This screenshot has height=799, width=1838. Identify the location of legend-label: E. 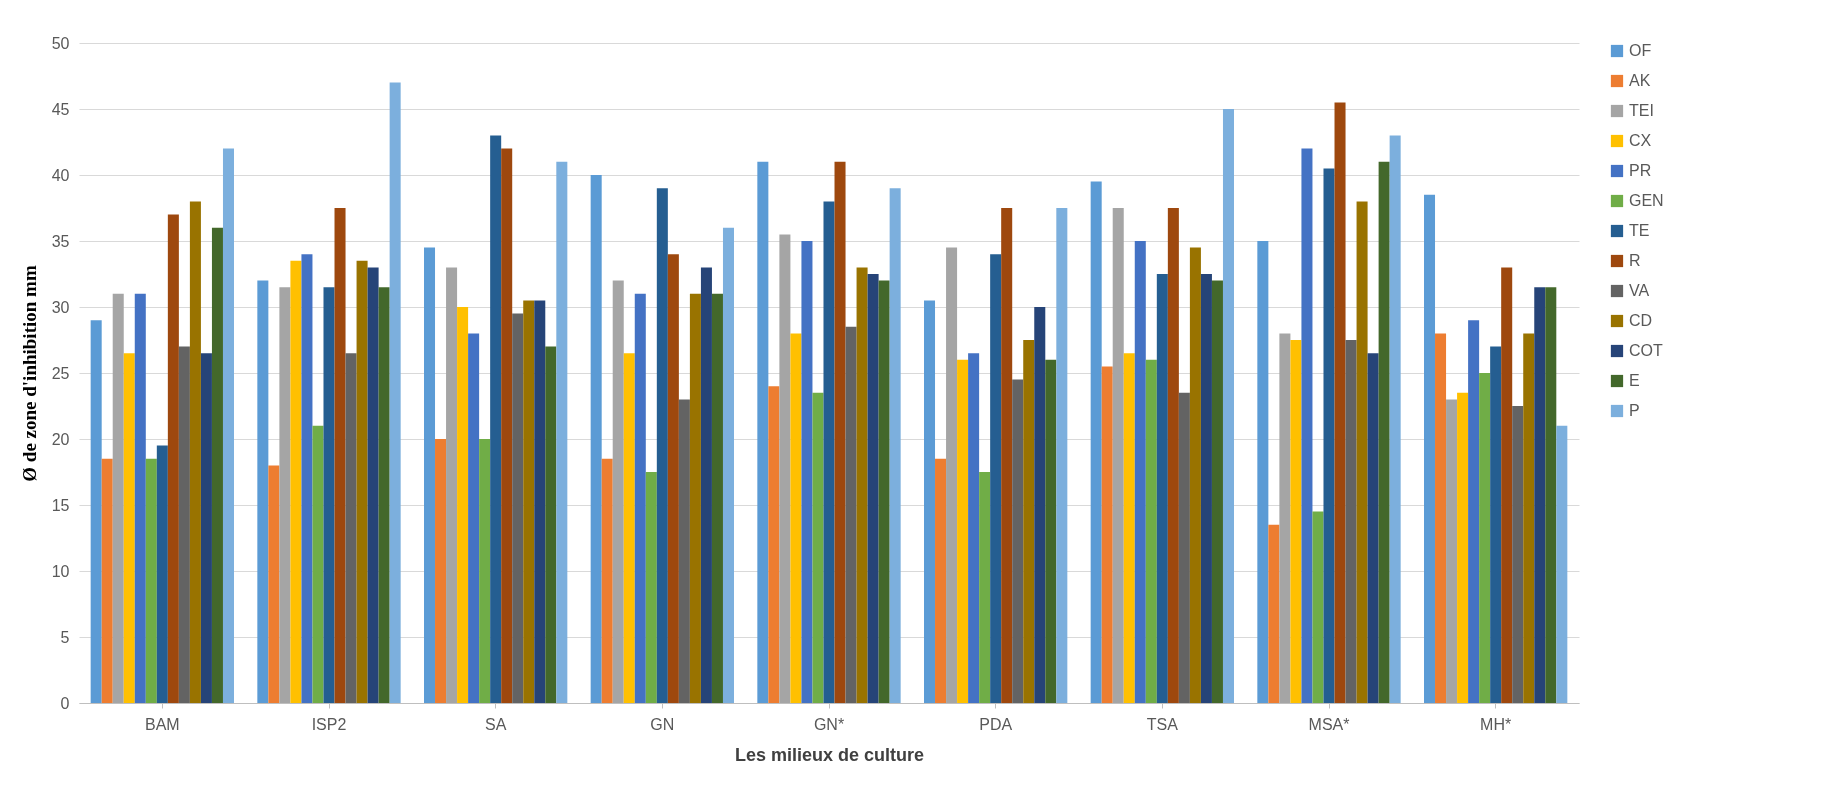
(1634, 380).